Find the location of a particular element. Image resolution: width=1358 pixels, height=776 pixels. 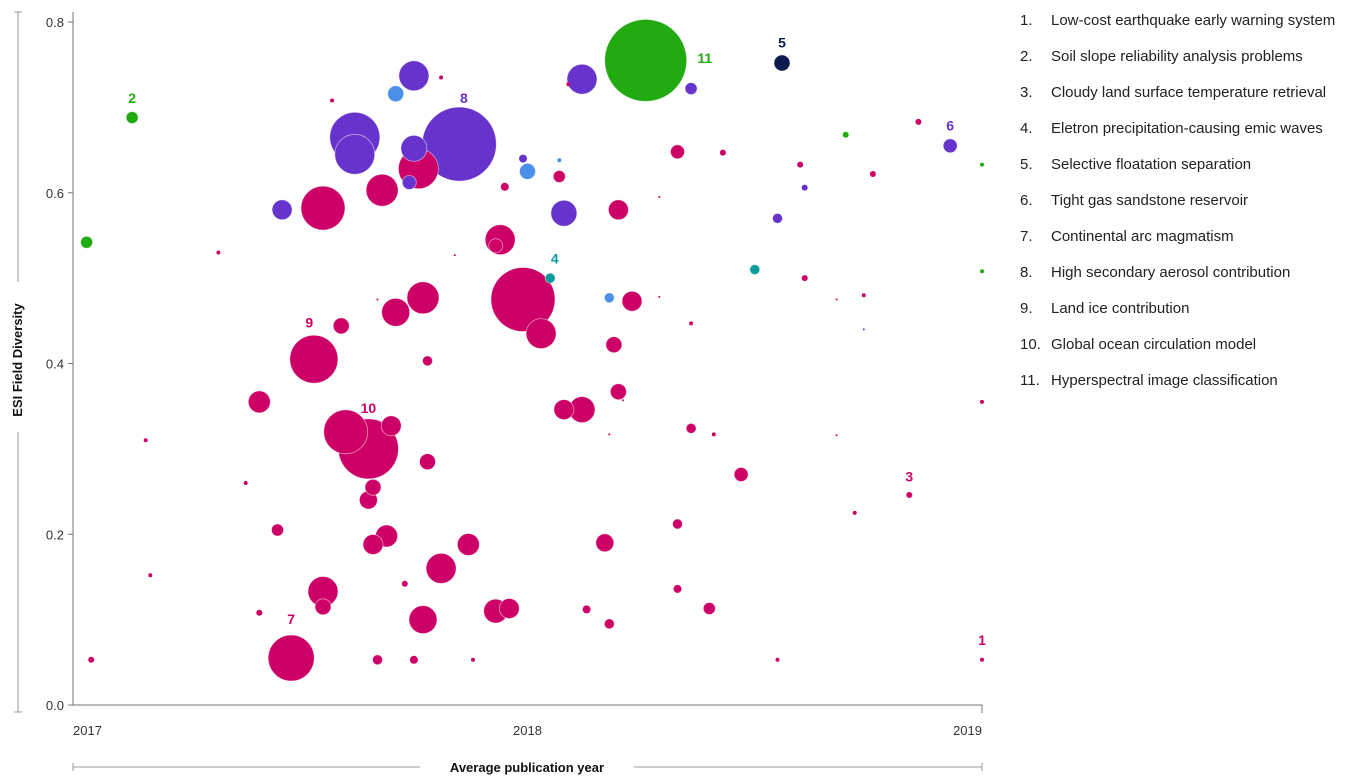

x-tick-label: 2018 is located at coordinates (527, 730).